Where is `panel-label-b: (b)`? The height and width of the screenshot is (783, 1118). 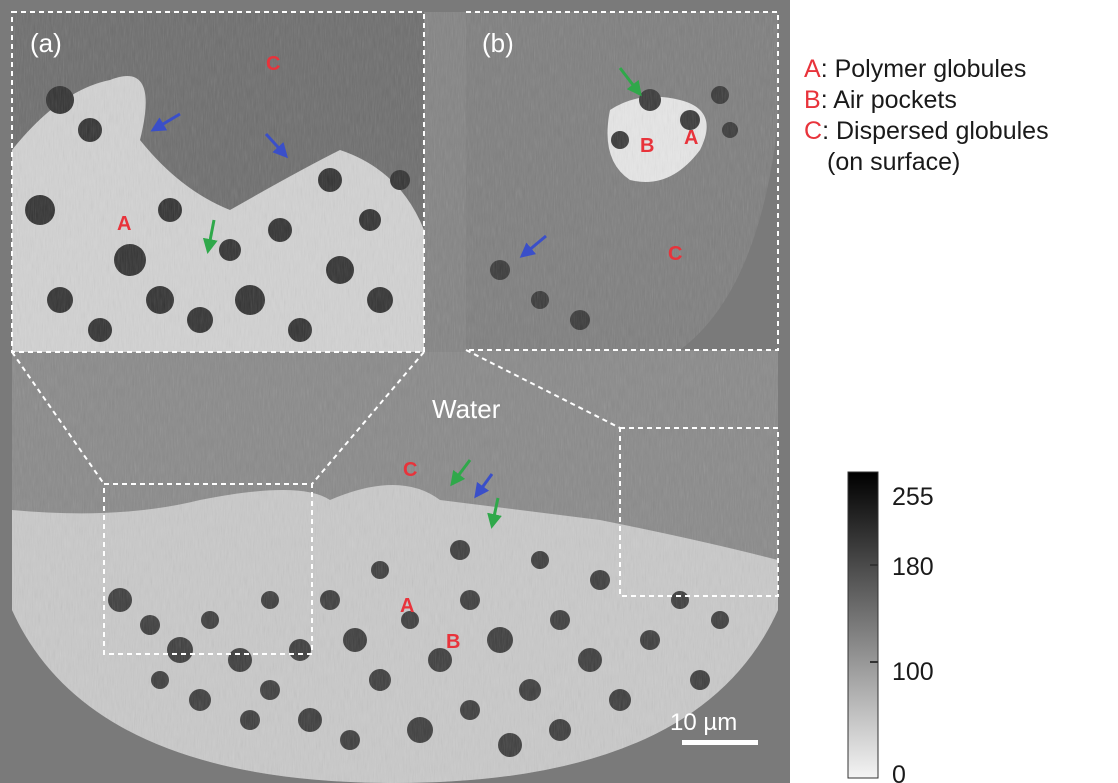 panel-label-b: (b) is located at coordinates (498, 43).